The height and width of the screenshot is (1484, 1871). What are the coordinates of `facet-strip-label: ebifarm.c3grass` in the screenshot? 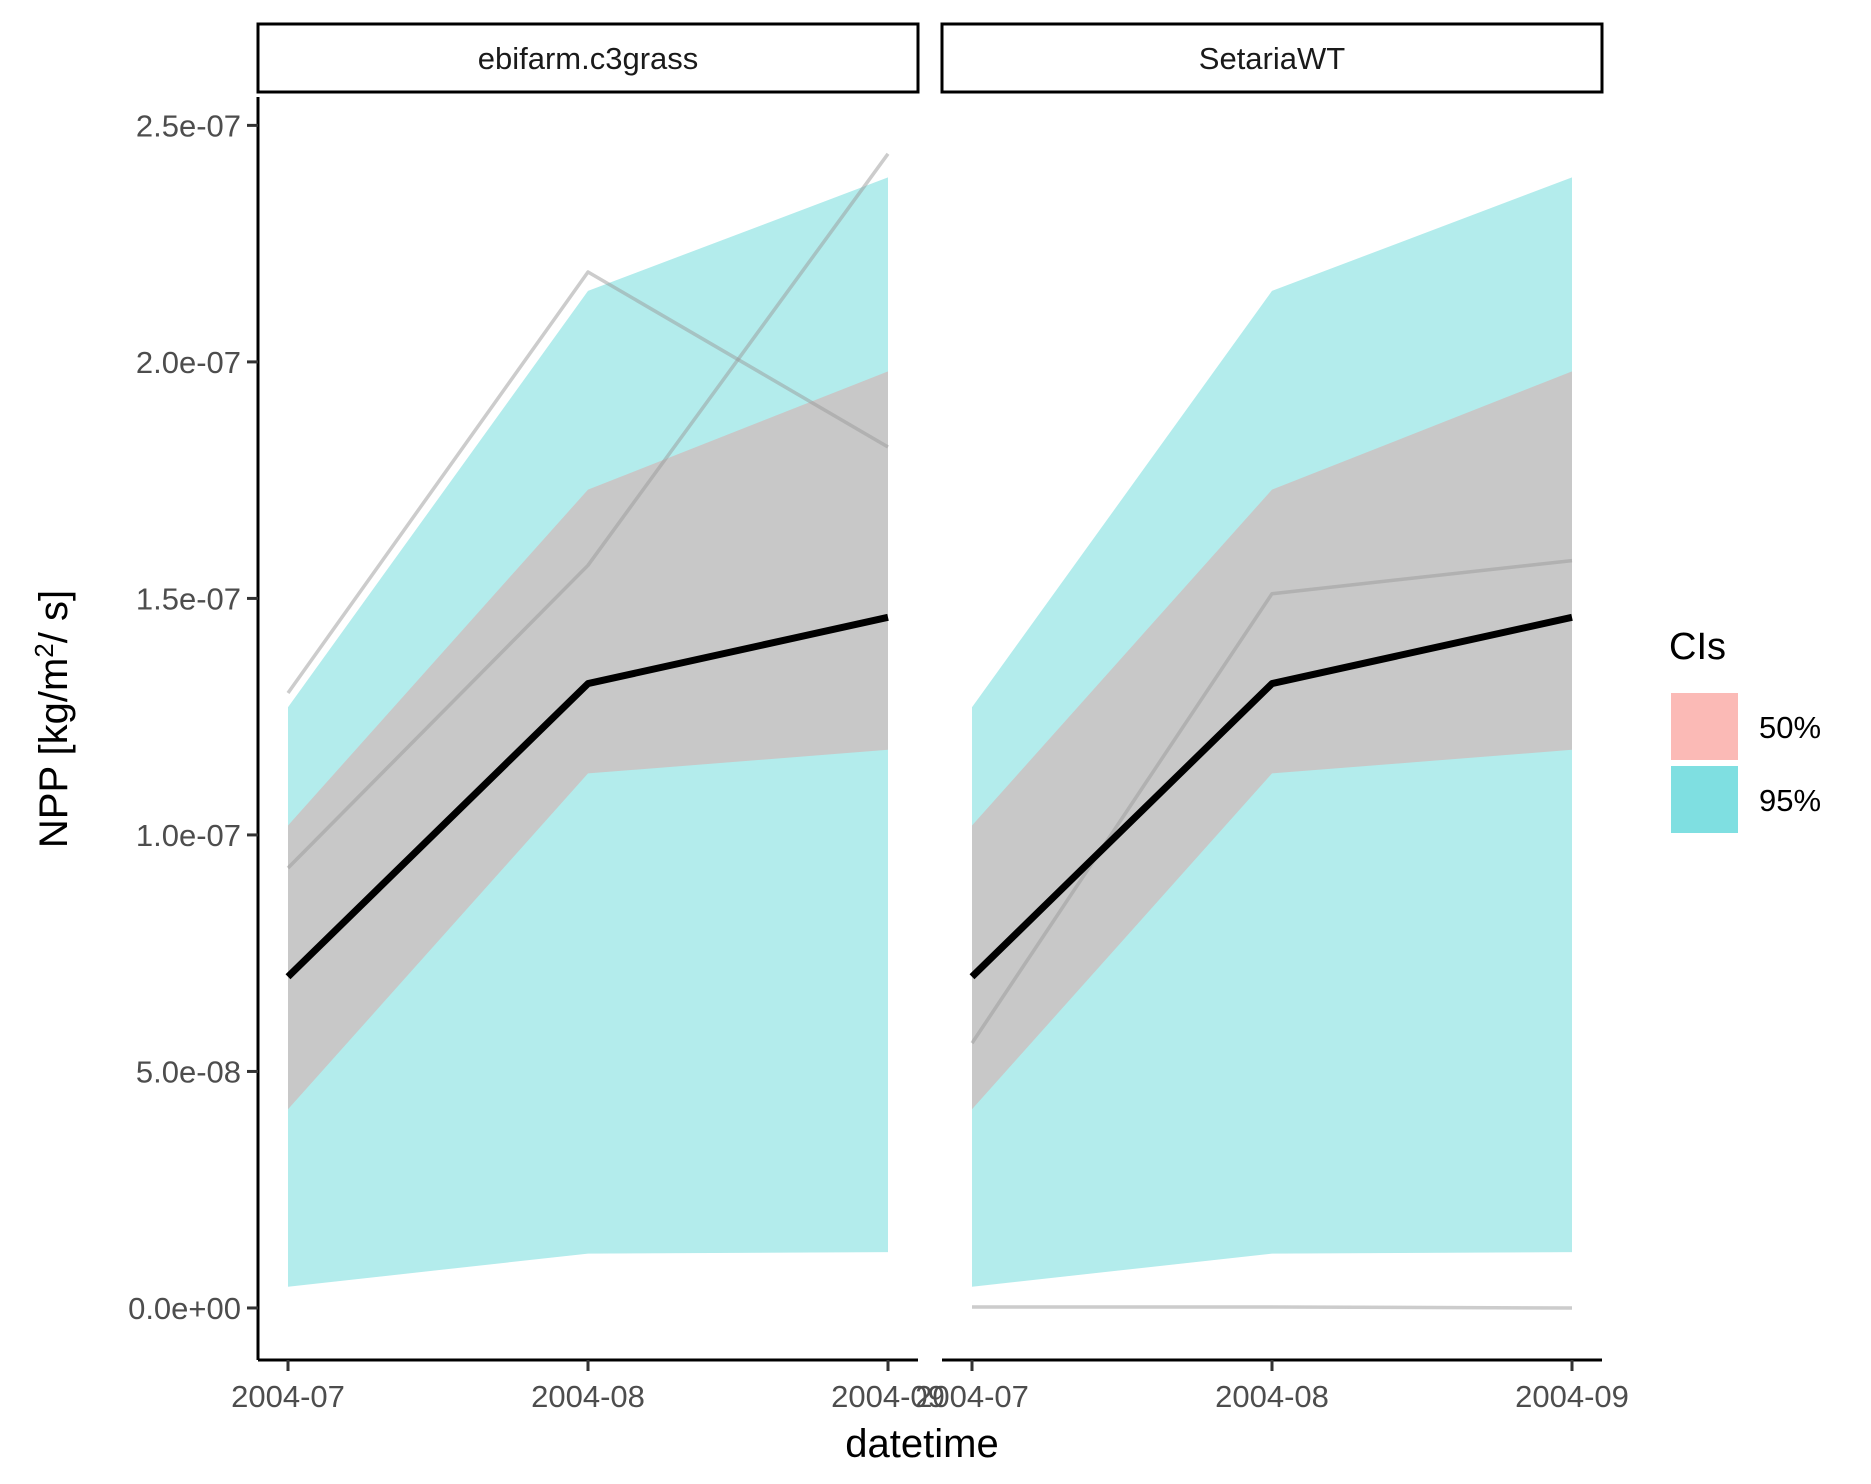 It's located at (588, 58).